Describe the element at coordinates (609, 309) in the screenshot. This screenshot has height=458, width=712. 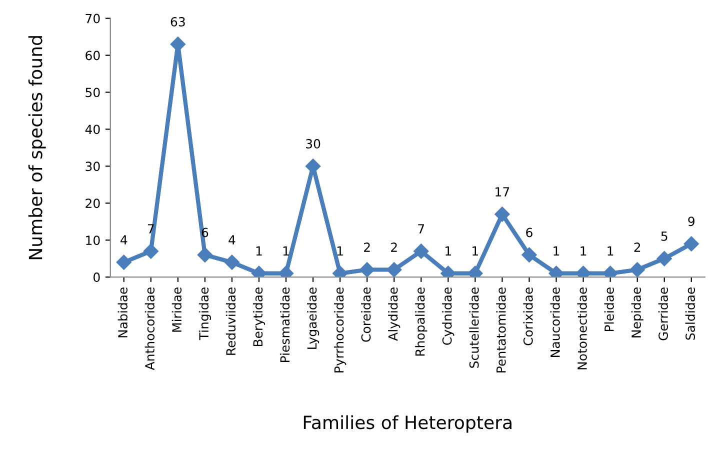
I see `x-tick-label: Pleidae` at that location.